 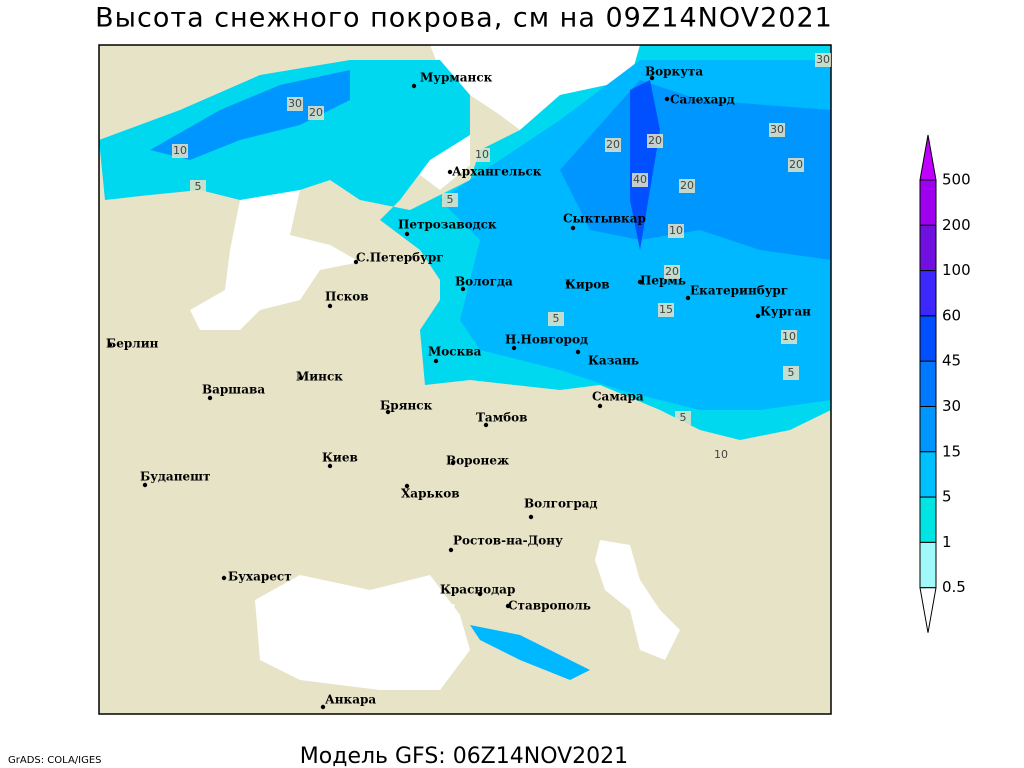 I want to click on city-label: Краснодар, so click(x=477, y=590).